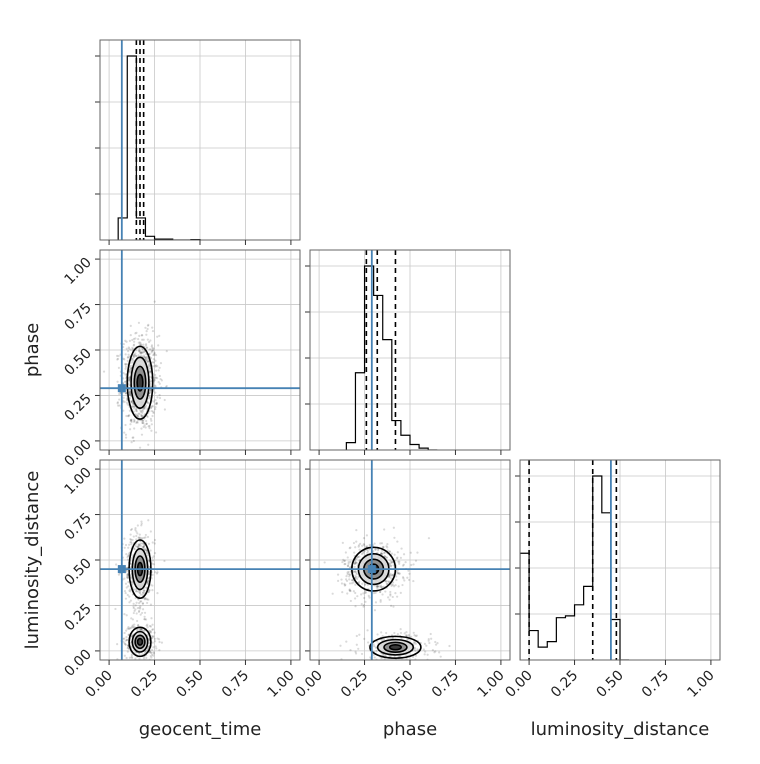 The width and height of the screenshot is (760, 764). What do you see at coordinates (564, 684) in the screenshot?
I see `x-tick-label: 0.25` at bounding box center [564, 684].